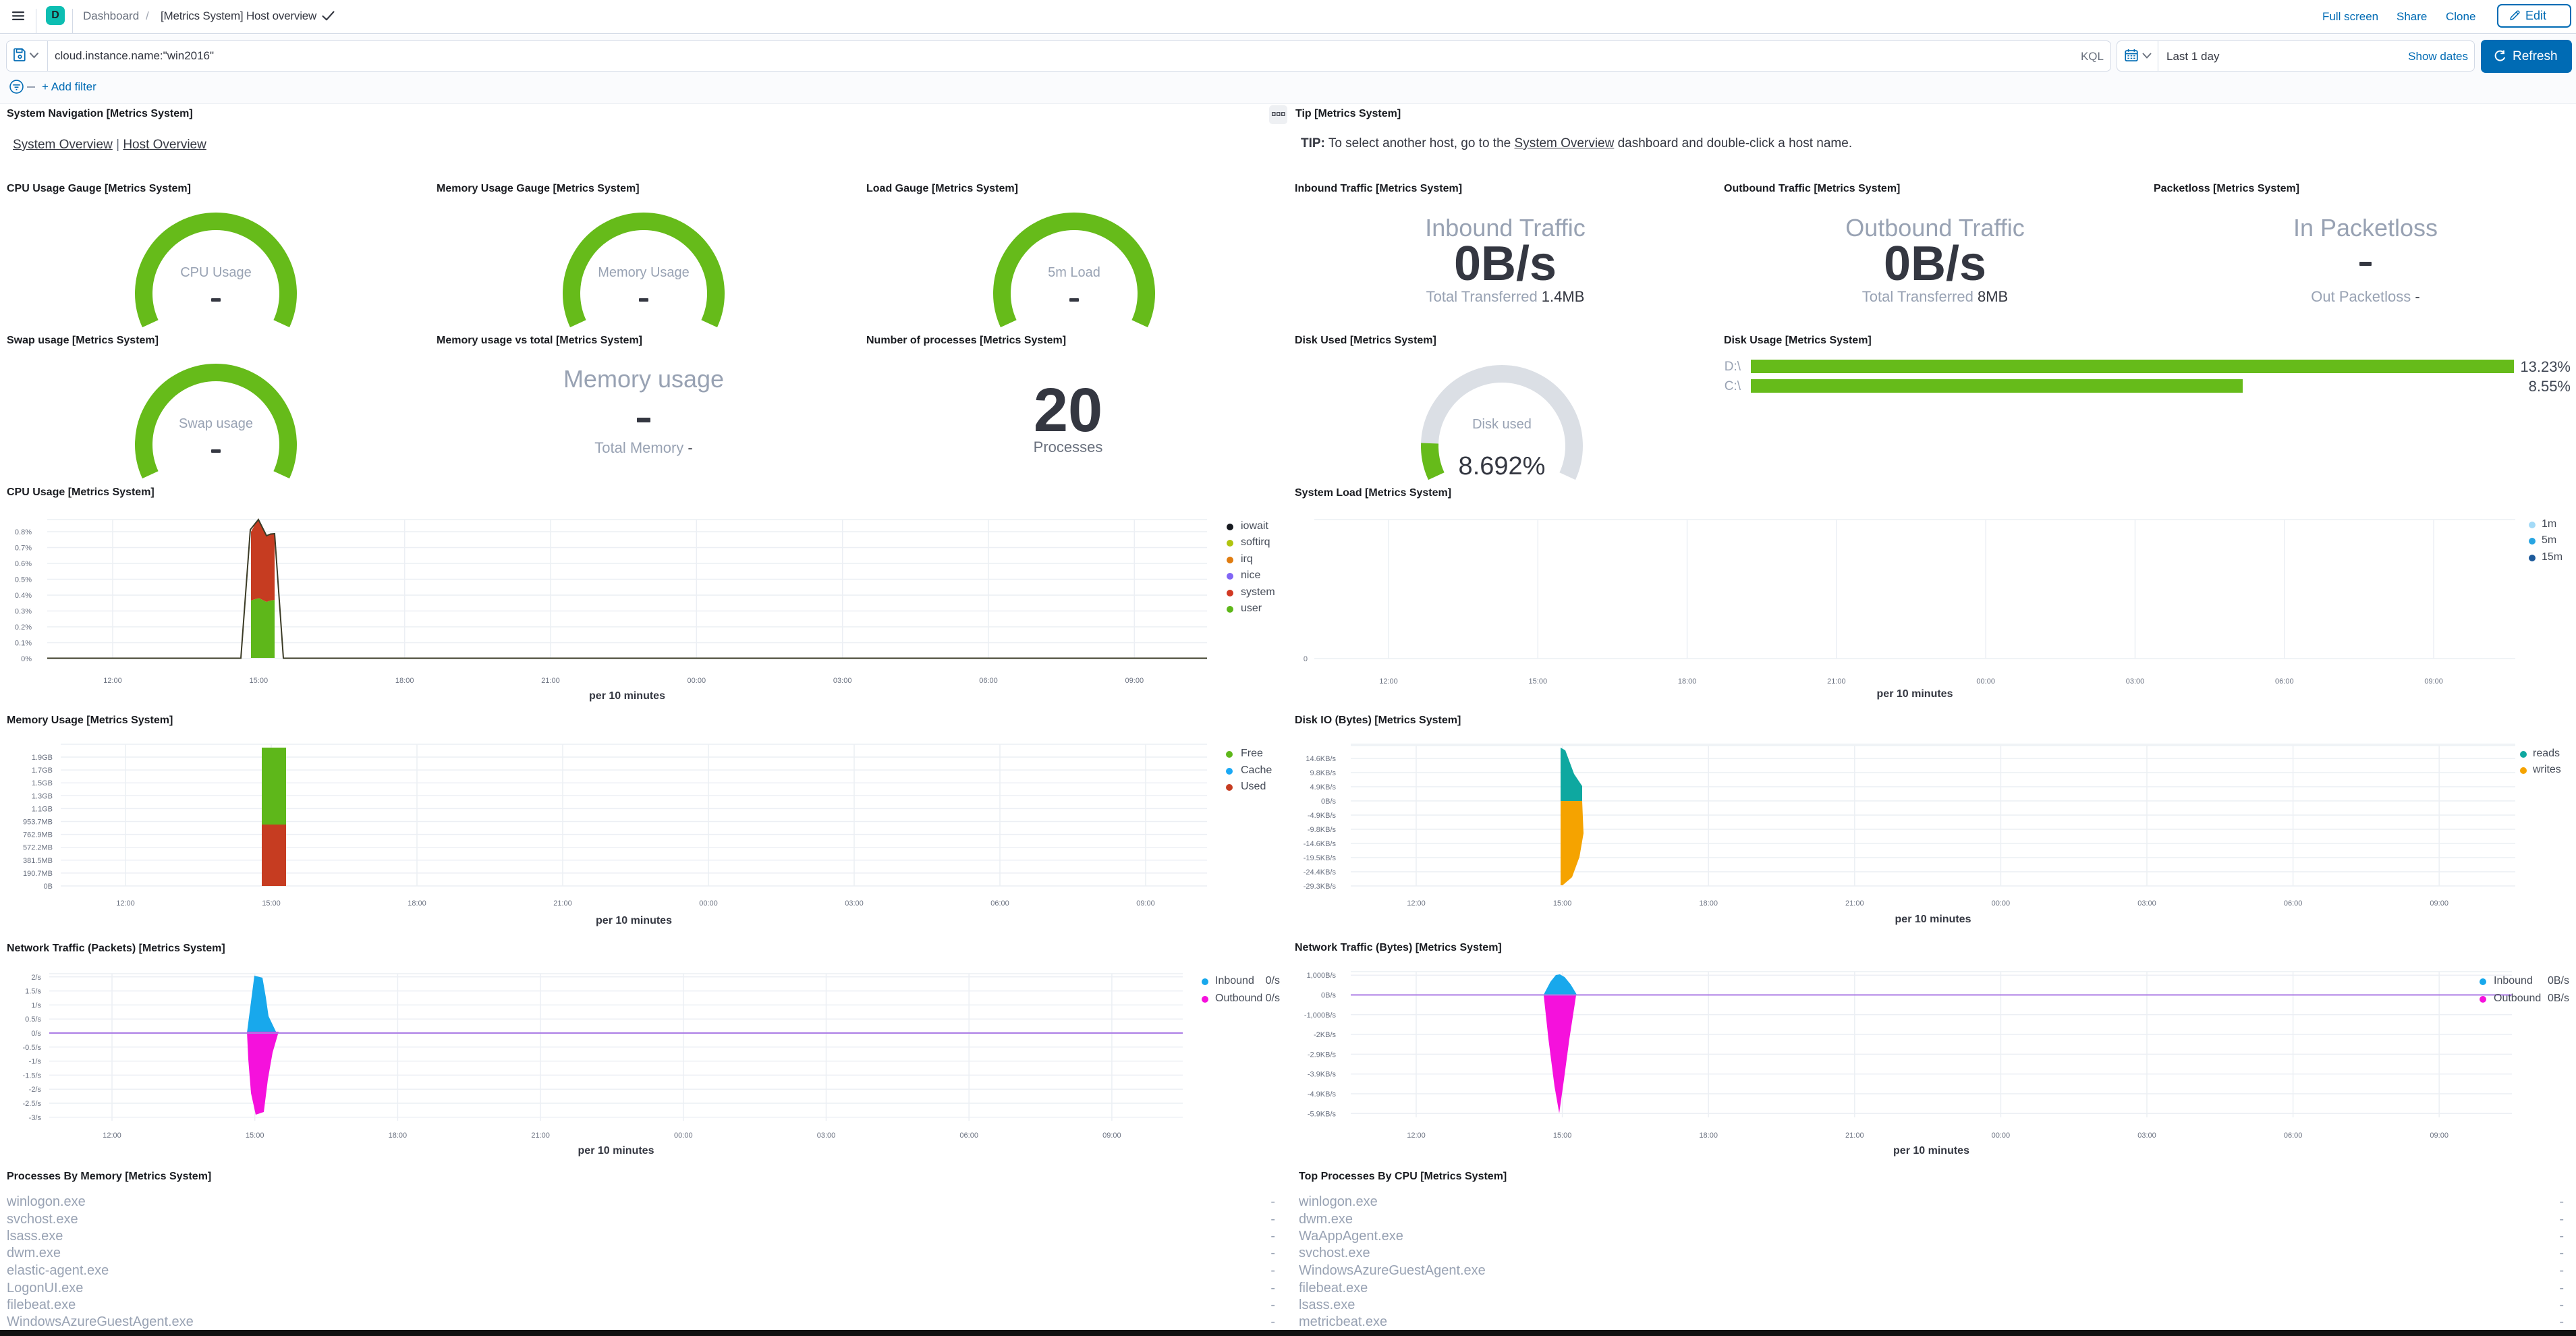 The width and height of the screenshot is (2576, 1336). Describe the element at coordinates (1320, 887) in the screenshot. I see `svg-text: -29.3KB/s` at that location.